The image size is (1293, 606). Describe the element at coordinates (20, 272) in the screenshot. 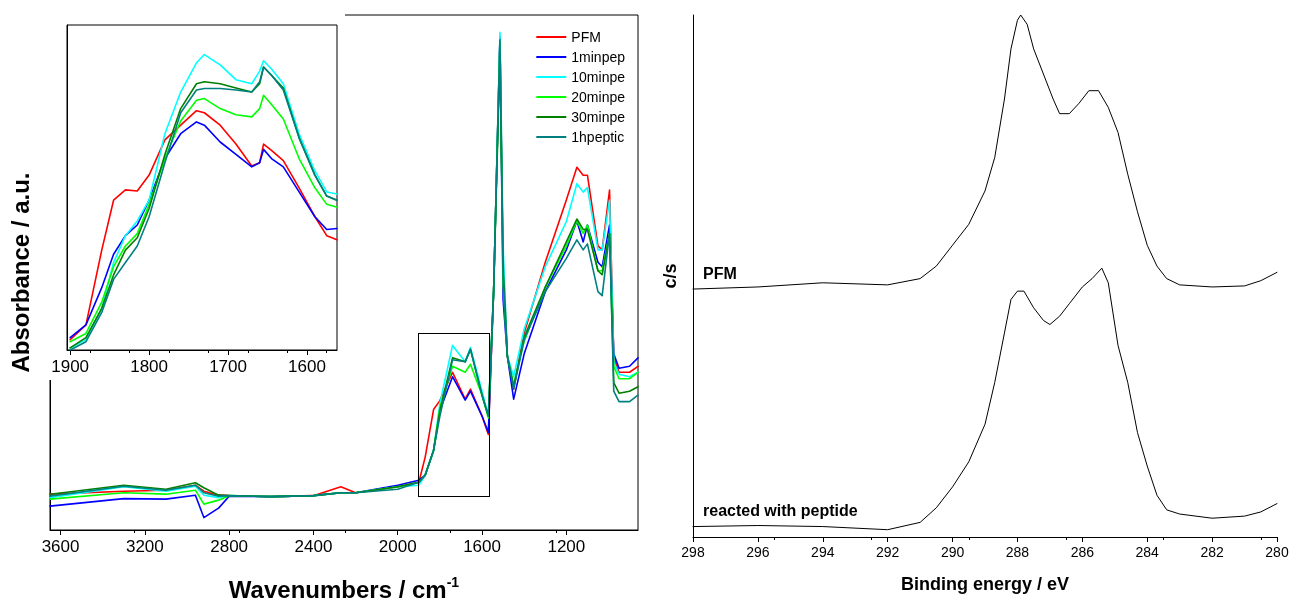

I see `y-axis-title: Absorbance / a.u.` at that location.